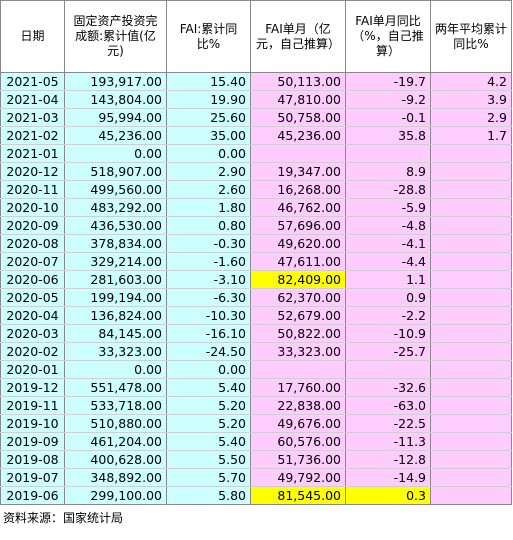 The image size is (513, 540). Describe the element at coordinates (388, 333) in the screenshot. I see `table-cell: -10.9` at that location.